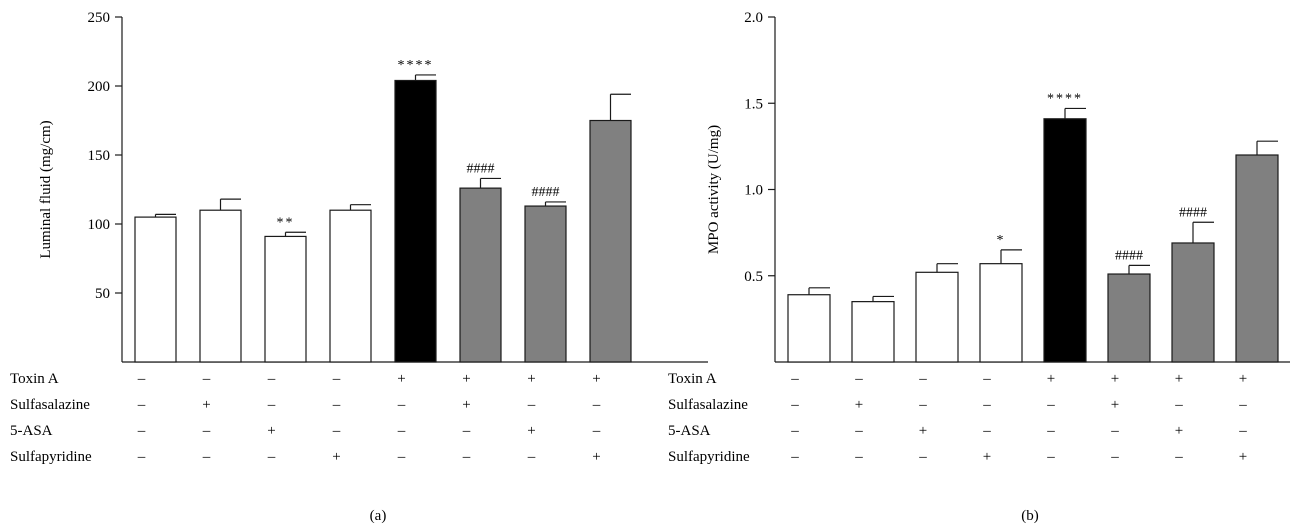 This screenshot has width=1295, height=529. What do you see at coordinates (753, 277) in the screenshot?
I see `y-tick-label: 0.5` at bounding box center [753, 277].